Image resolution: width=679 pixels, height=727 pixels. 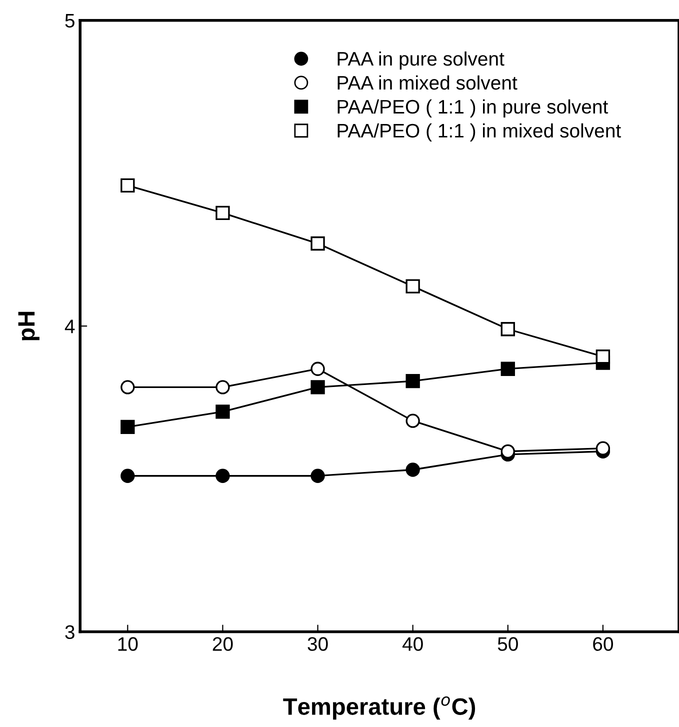 What do you see at coordinates (421, 60) in the screenshot?
I see `legend-label: PAA in pure solvent` at bounding box center [421, 60].